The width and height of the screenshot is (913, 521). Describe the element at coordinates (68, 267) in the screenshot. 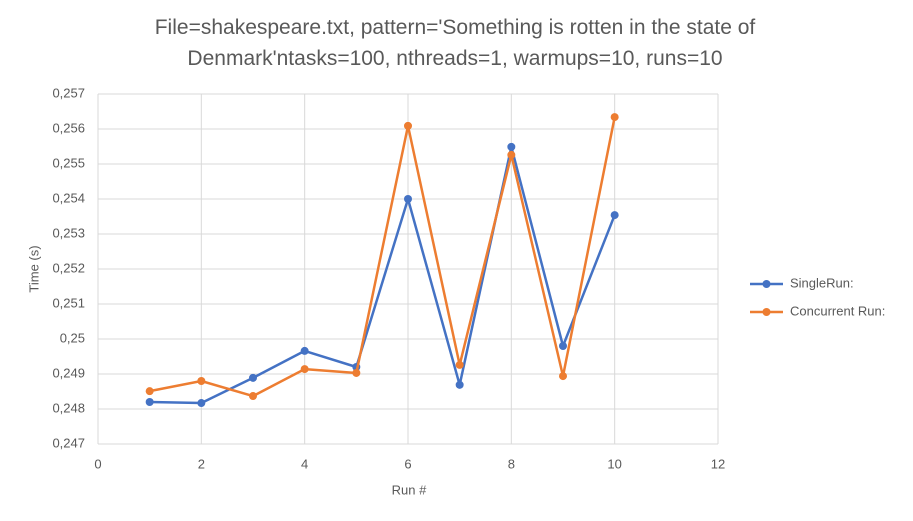

I see `y-tick-label: 0,252` at that location.